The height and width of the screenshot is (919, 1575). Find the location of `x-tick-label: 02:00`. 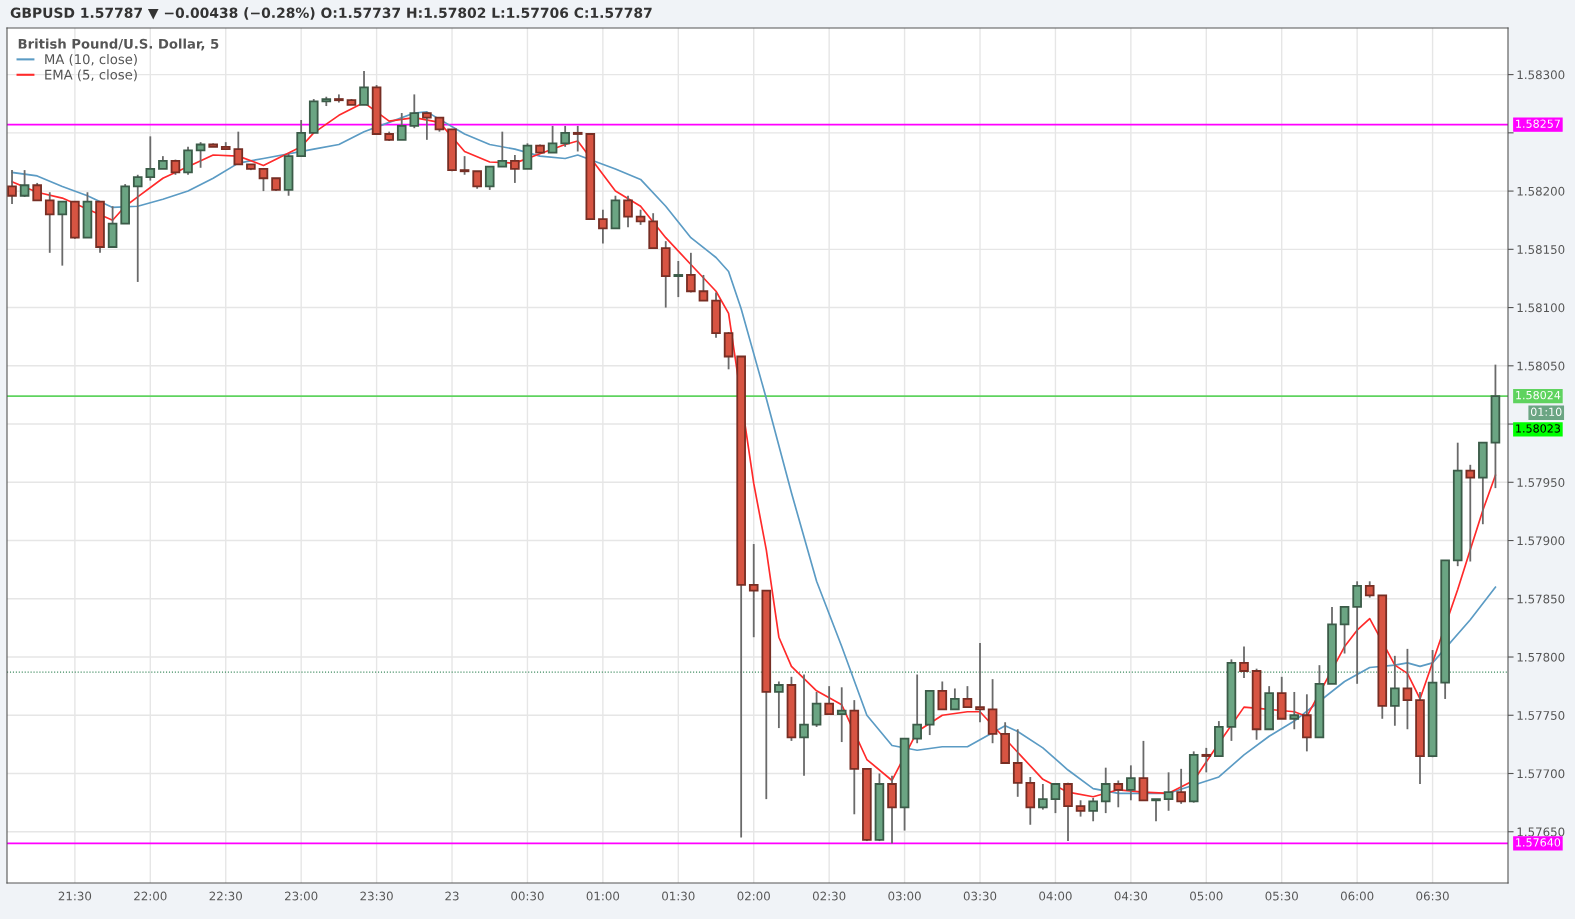

x-tick-label: 02:00 is located at coordinates (753, 896).